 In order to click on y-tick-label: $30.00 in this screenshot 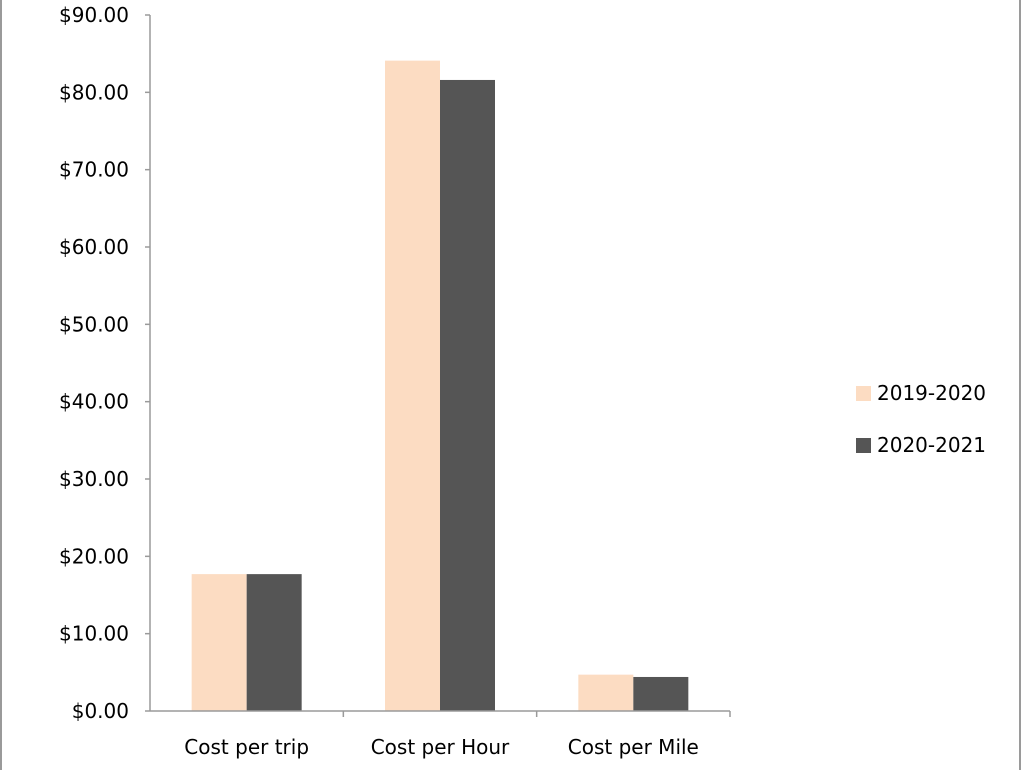, I will do `click(94, 479)`.